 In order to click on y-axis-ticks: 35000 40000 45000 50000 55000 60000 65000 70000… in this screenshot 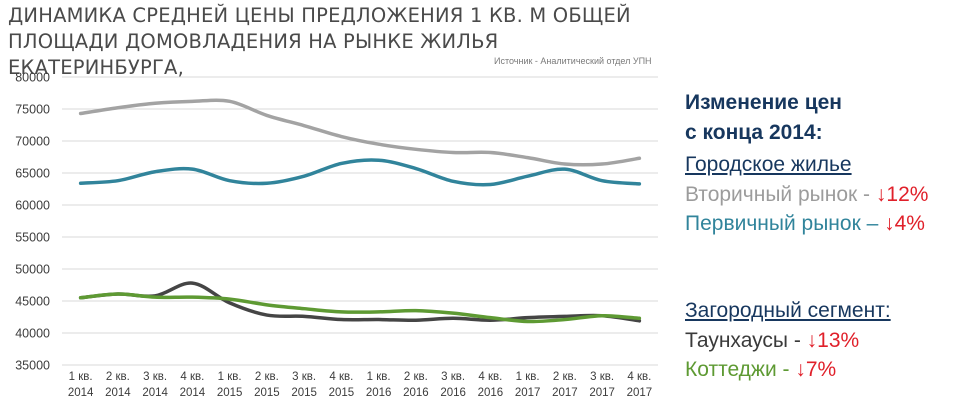, I will do `click(32, 222)`.